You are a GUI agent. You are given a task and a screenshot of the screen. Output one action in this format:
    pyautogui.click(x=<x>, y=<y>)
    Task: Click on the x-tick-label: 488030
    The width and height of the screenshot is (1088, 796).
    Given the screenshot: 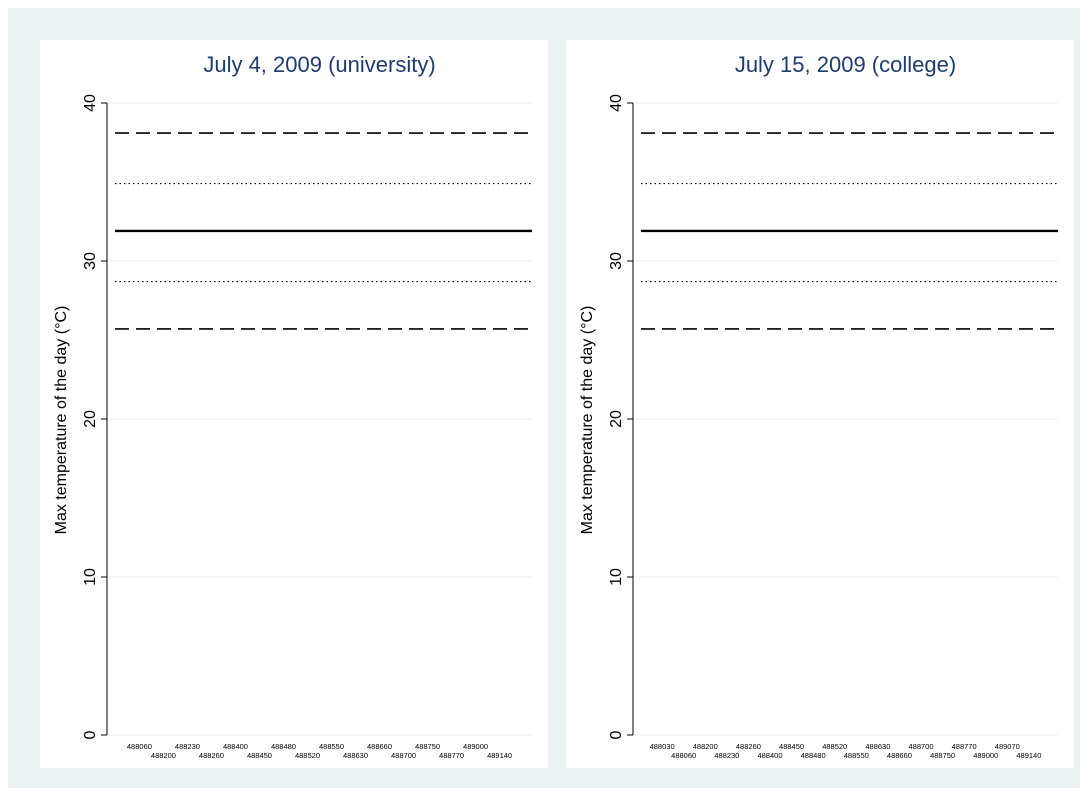 What is the action you would take?
    pyautogui.click(x=662, y=746)
    